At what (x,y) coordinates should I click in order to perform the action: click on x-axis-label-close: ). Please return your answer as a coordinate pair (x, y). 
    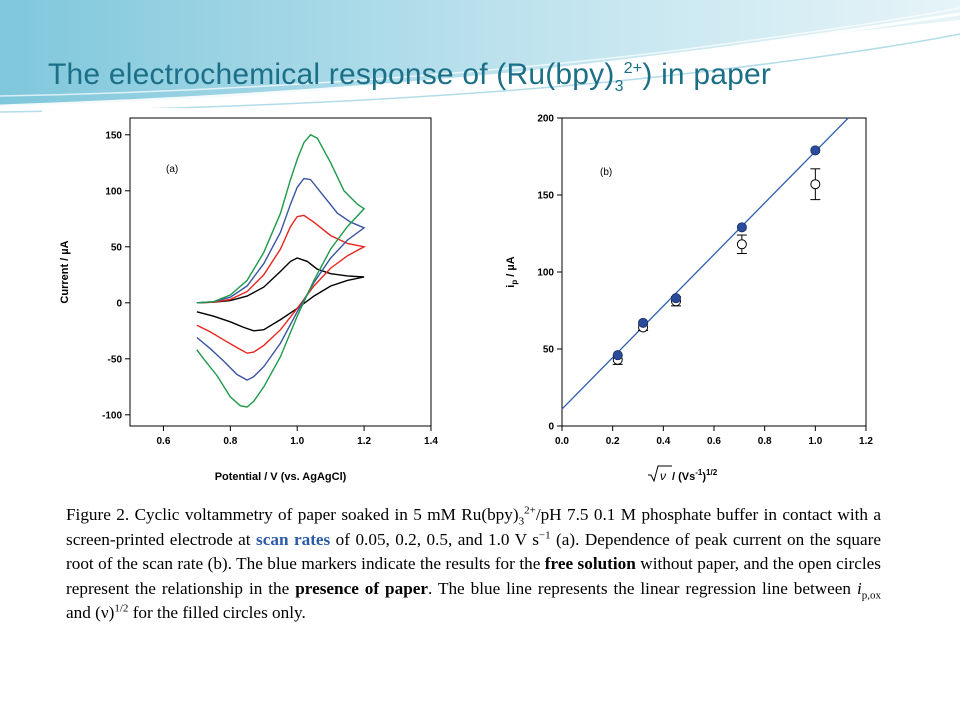
    Looking at the image, I should click on (704, 477).